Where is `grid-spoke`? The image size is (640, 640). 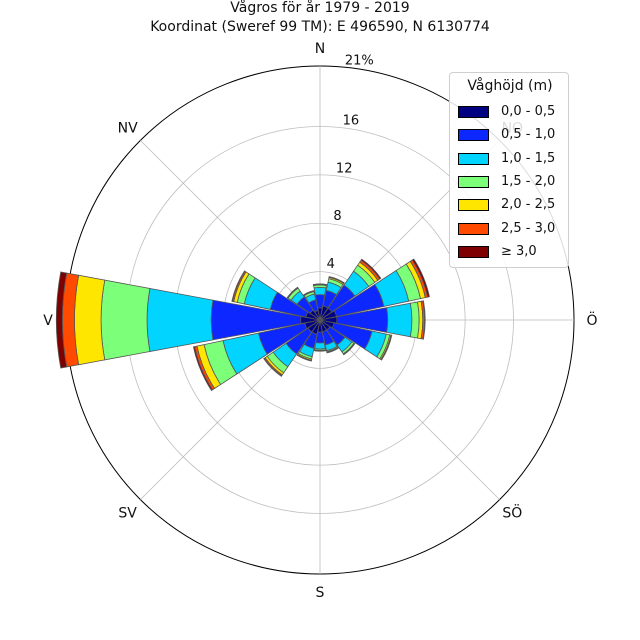
grid-spoke is located at coordinates (230, 230).